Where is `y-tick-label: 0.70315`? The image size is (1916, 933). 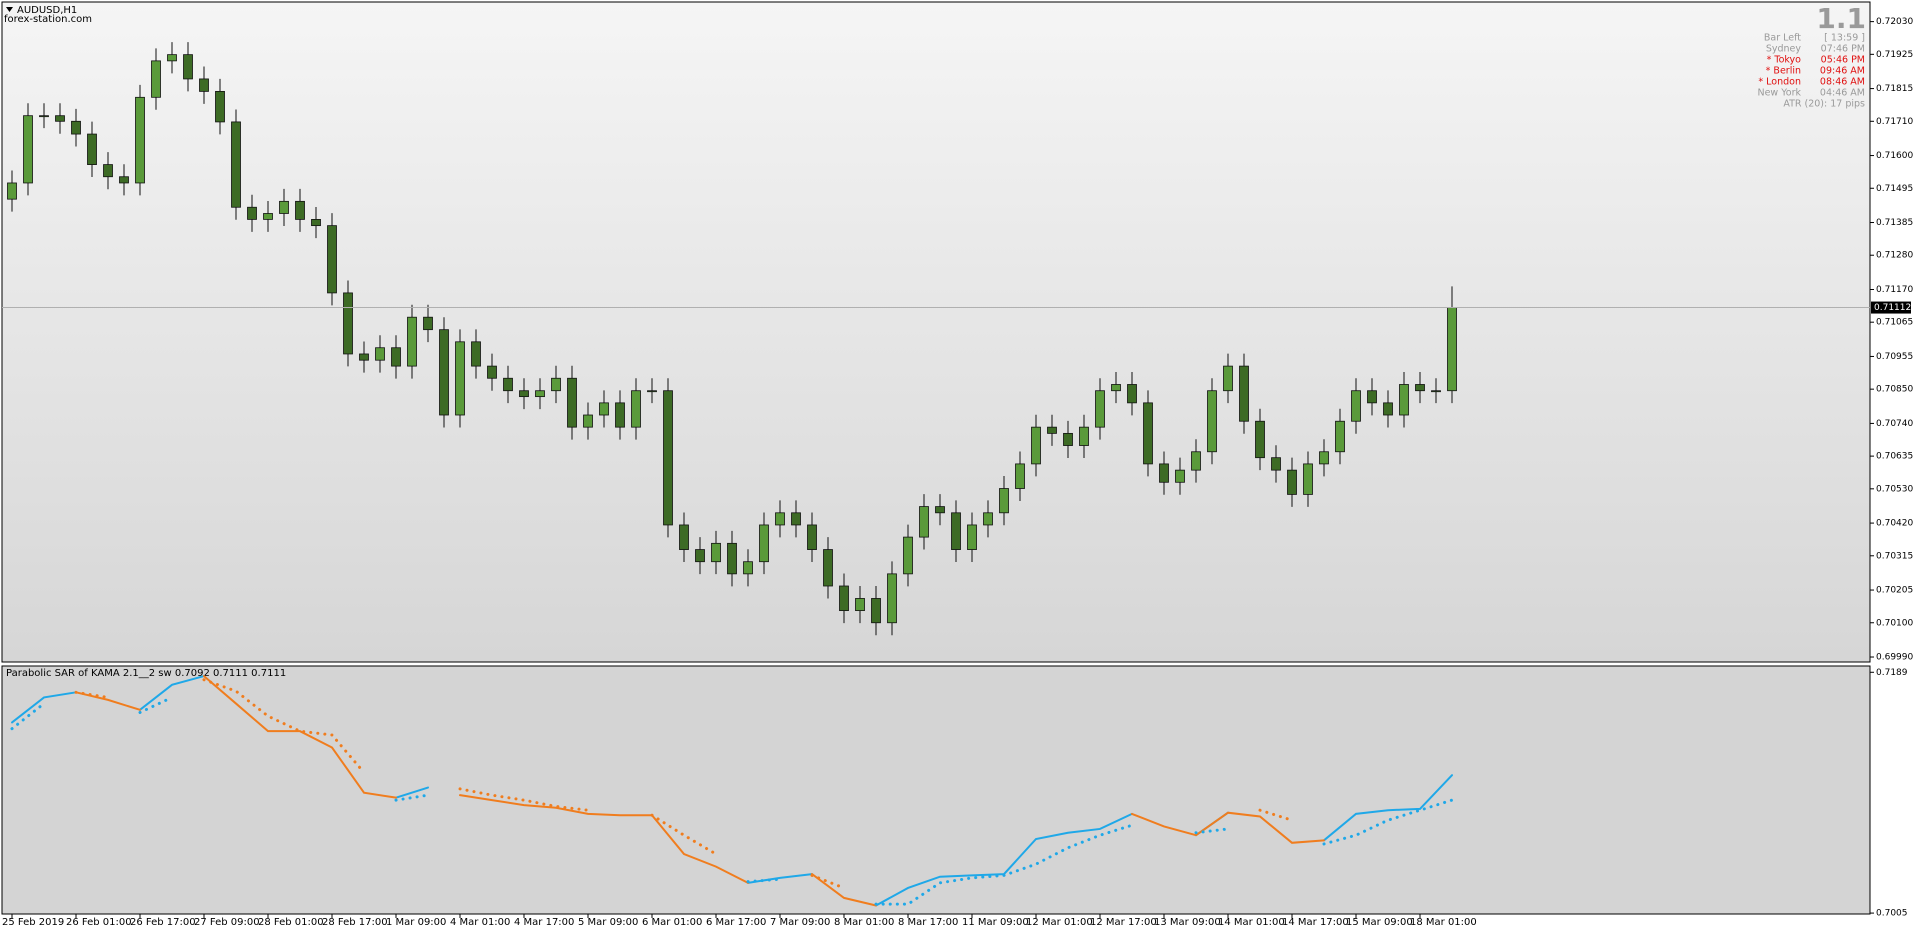
y-tick-label: 0.70315 is located at coordinates (1894, 556).